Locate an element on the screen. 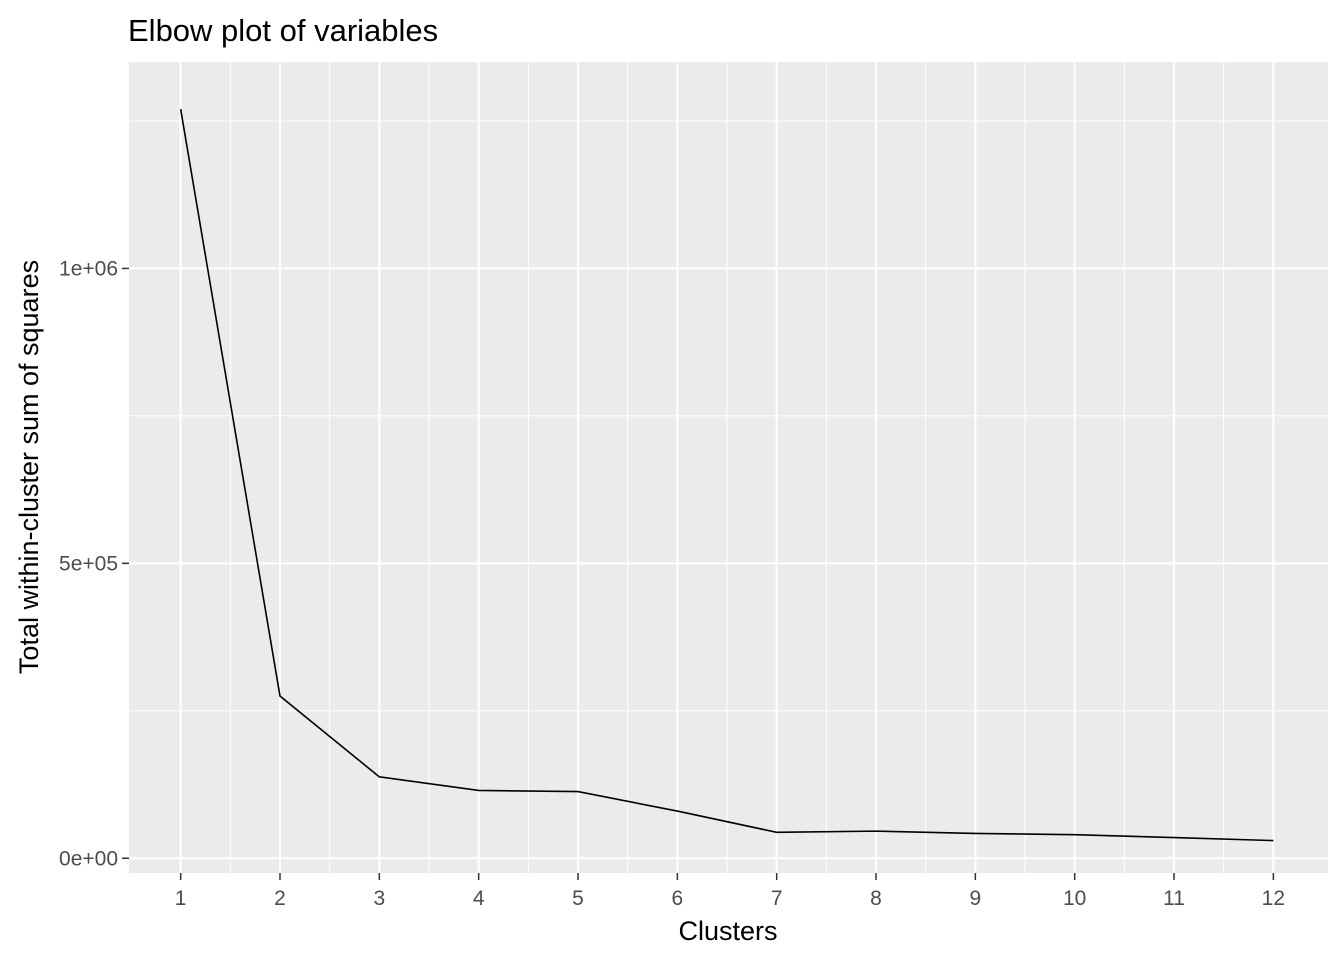 This screenshot has width=1344, height=960. y-tick-label: 0e+00 is located at coordinates (88, 858).